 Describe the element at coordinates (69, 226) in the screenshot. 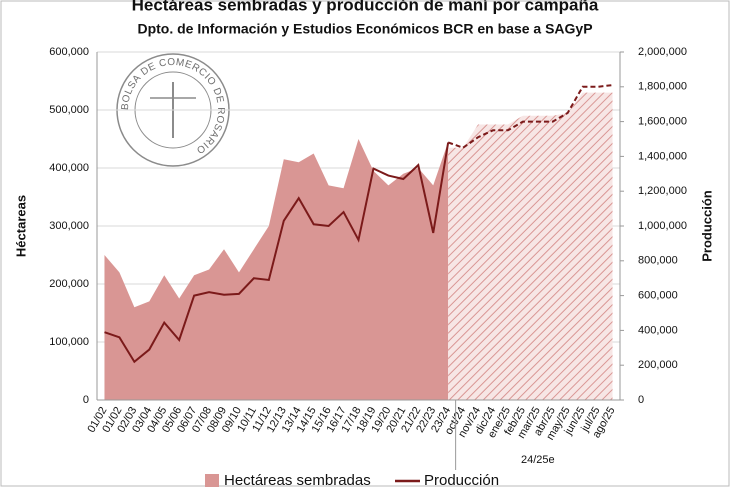

I see `y-tick-label: 300,000` at that location.